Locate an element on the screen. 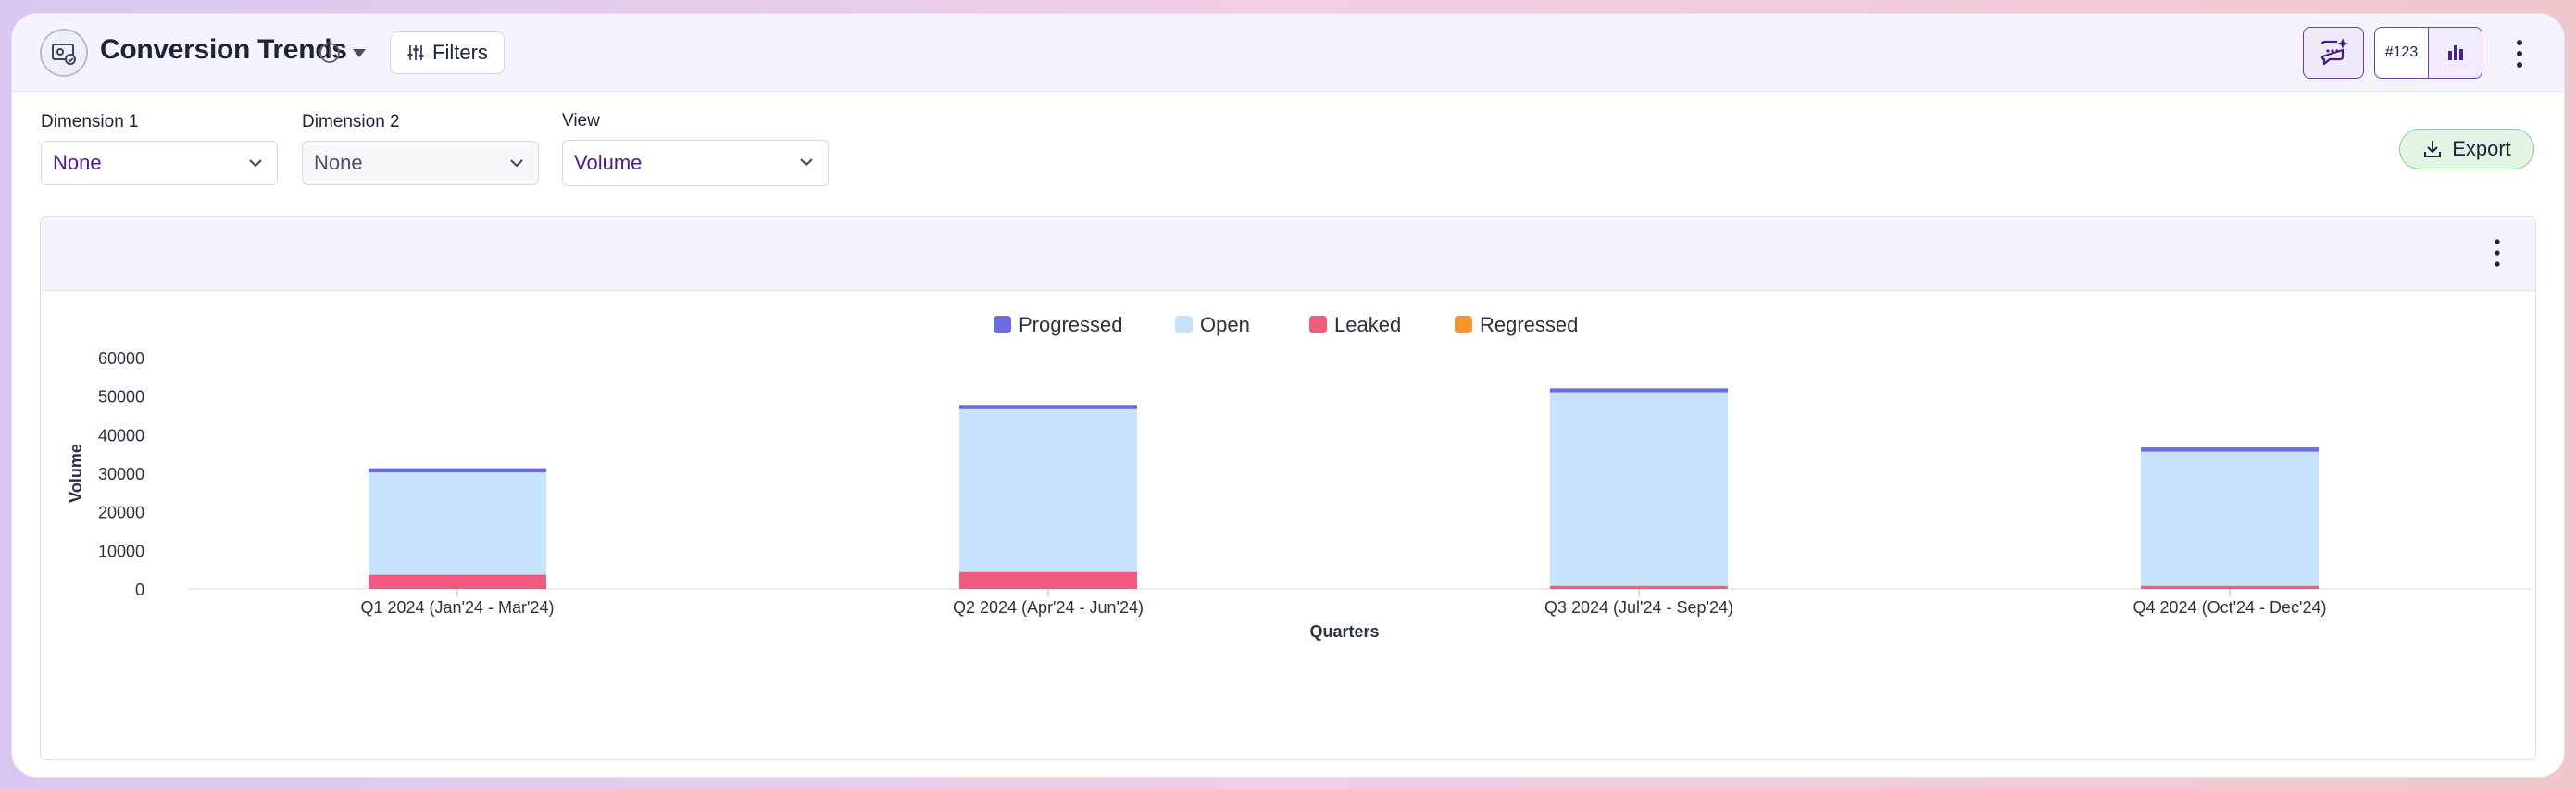 The width and height of the screenshot is (2576, 789). view-toggle: #123 is located at coordinates (2428, 53).